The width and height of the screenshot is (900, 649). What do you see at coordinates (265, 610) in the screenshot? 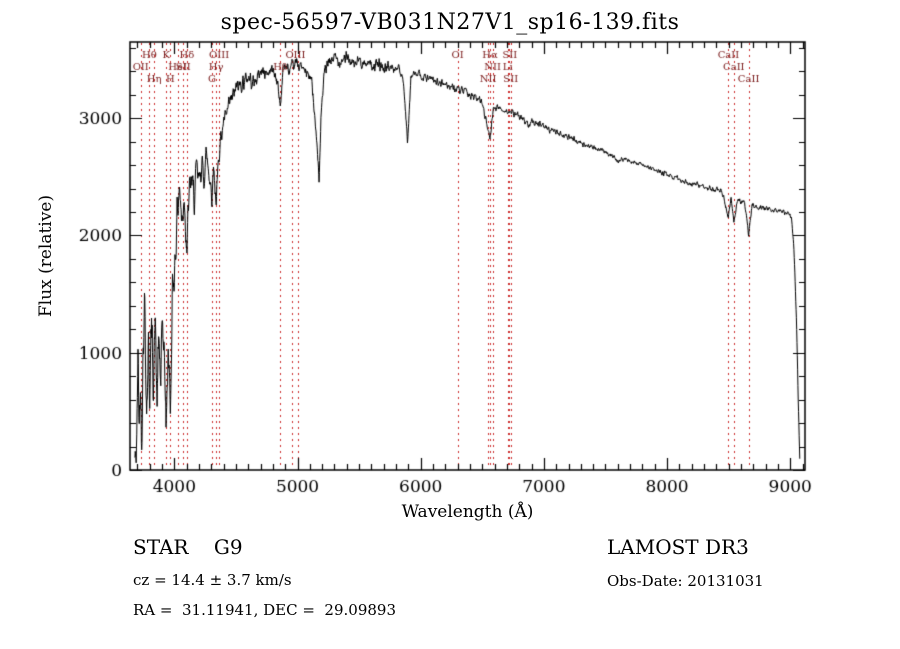
I see `ra-dec-label: RA = 31.11941, DEC = 29.09893` at bounding box center [265, 610].